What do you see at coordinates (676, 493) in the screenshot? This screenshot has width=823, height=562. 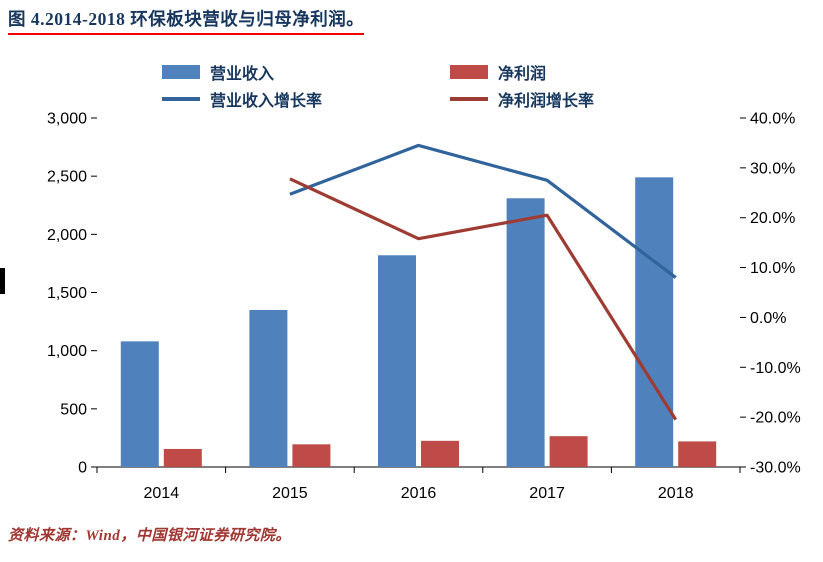 I see `svg-text: 2018` at bounding box center [676, 493].